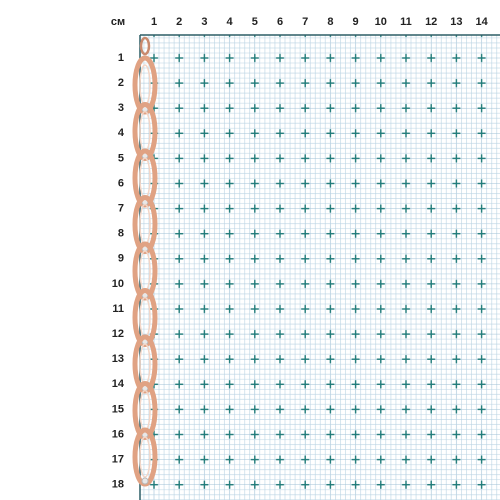 The image size is (500, 500). I want to click on row-label: 1, so click(121, 58).